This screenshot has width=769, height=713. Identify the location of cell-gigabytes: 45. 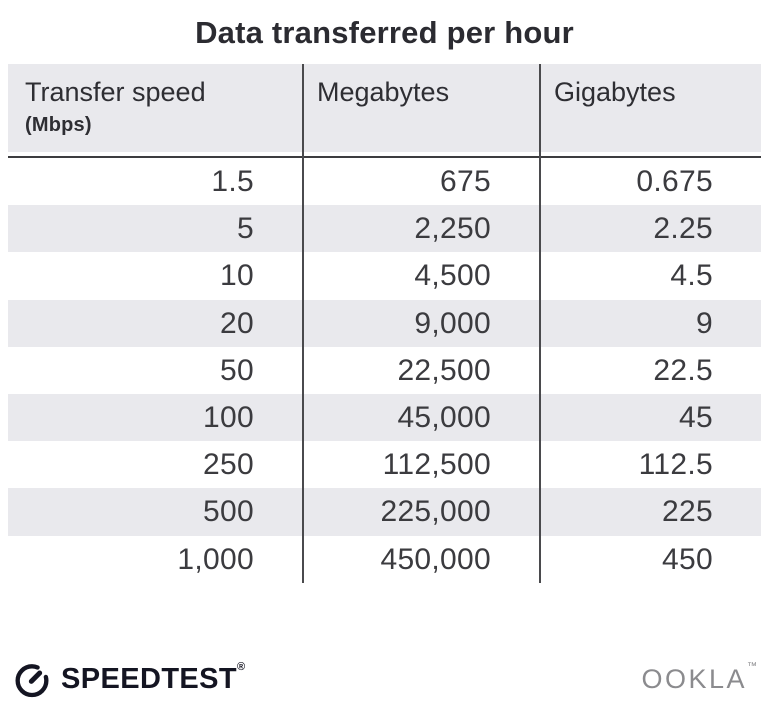
(696, 417).